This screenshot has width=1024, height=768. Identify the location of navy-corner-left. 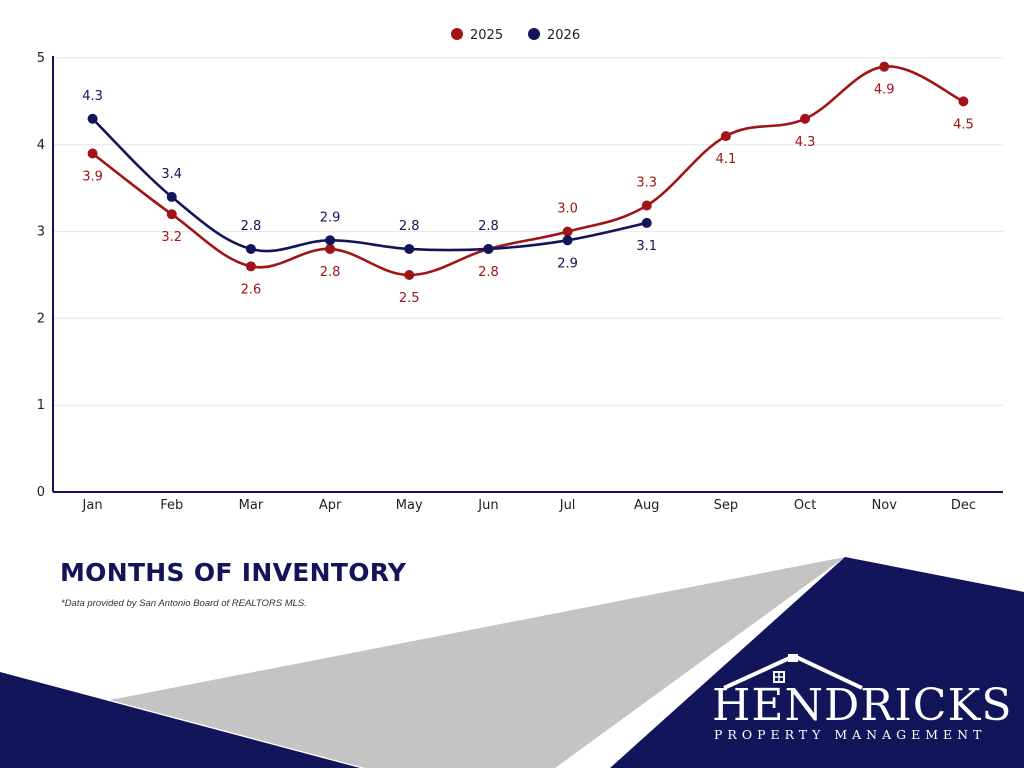
(180, 720).